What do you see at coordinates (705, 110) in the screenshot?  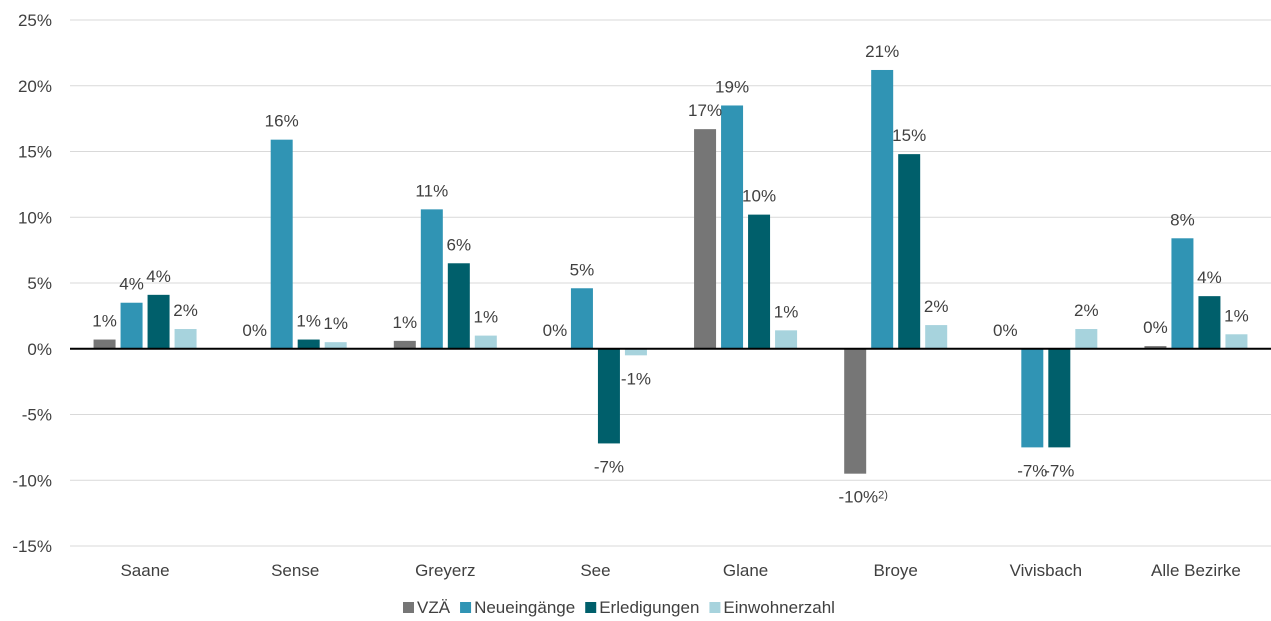 I see `data-label: 17%` at bounding box center [705, 110].